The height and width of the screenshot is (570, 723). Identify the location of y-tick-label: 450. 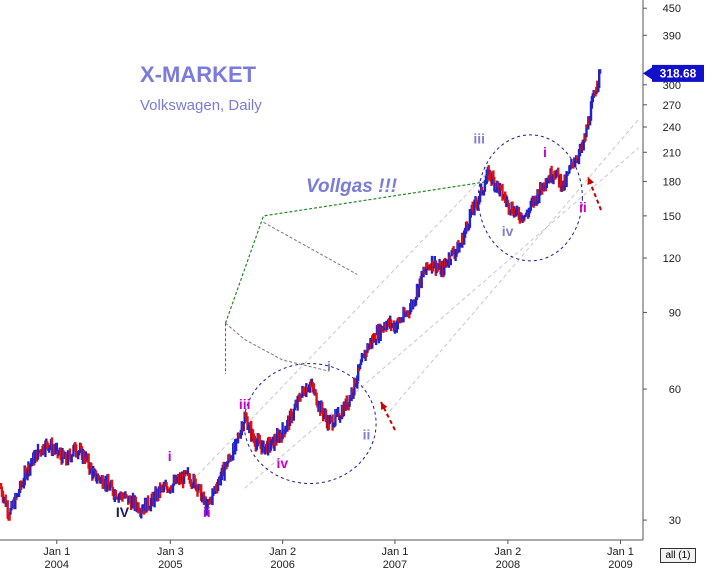
(672, 9).